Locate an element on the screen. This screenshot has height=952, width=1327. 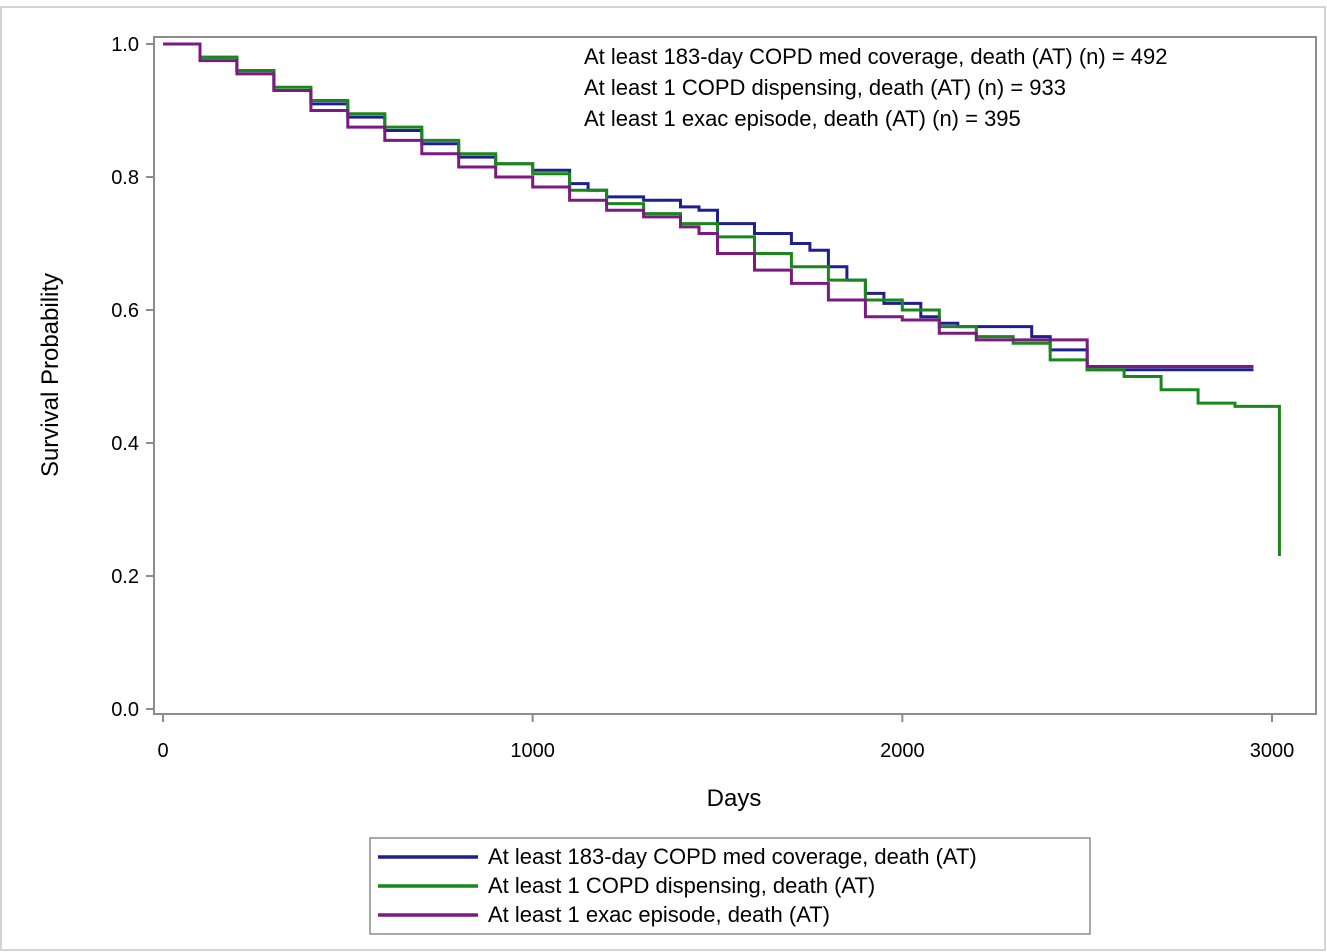
y-tick-label: 0.4 is located at coordinates (125, 444).